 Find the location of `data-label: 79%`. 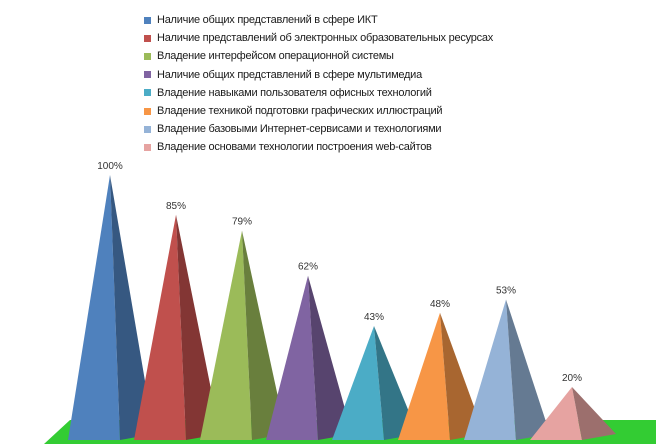

data-label: 79% is located at coordinates (242, 222).